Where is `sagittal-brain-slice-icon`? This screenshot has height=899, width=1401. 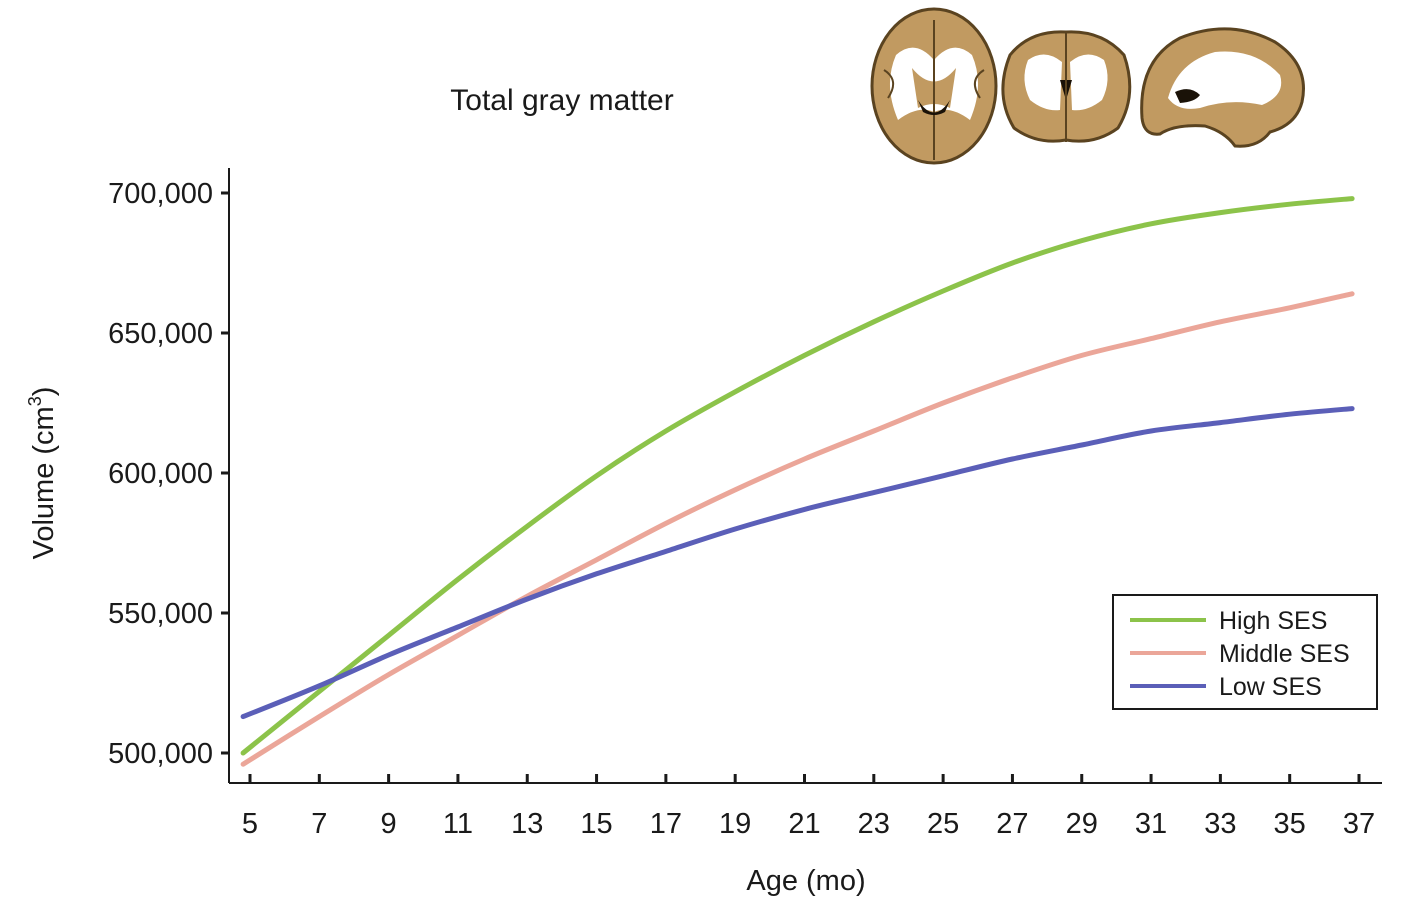 sagittal-brain-slice-icon is located at coordinates (1222, 87).